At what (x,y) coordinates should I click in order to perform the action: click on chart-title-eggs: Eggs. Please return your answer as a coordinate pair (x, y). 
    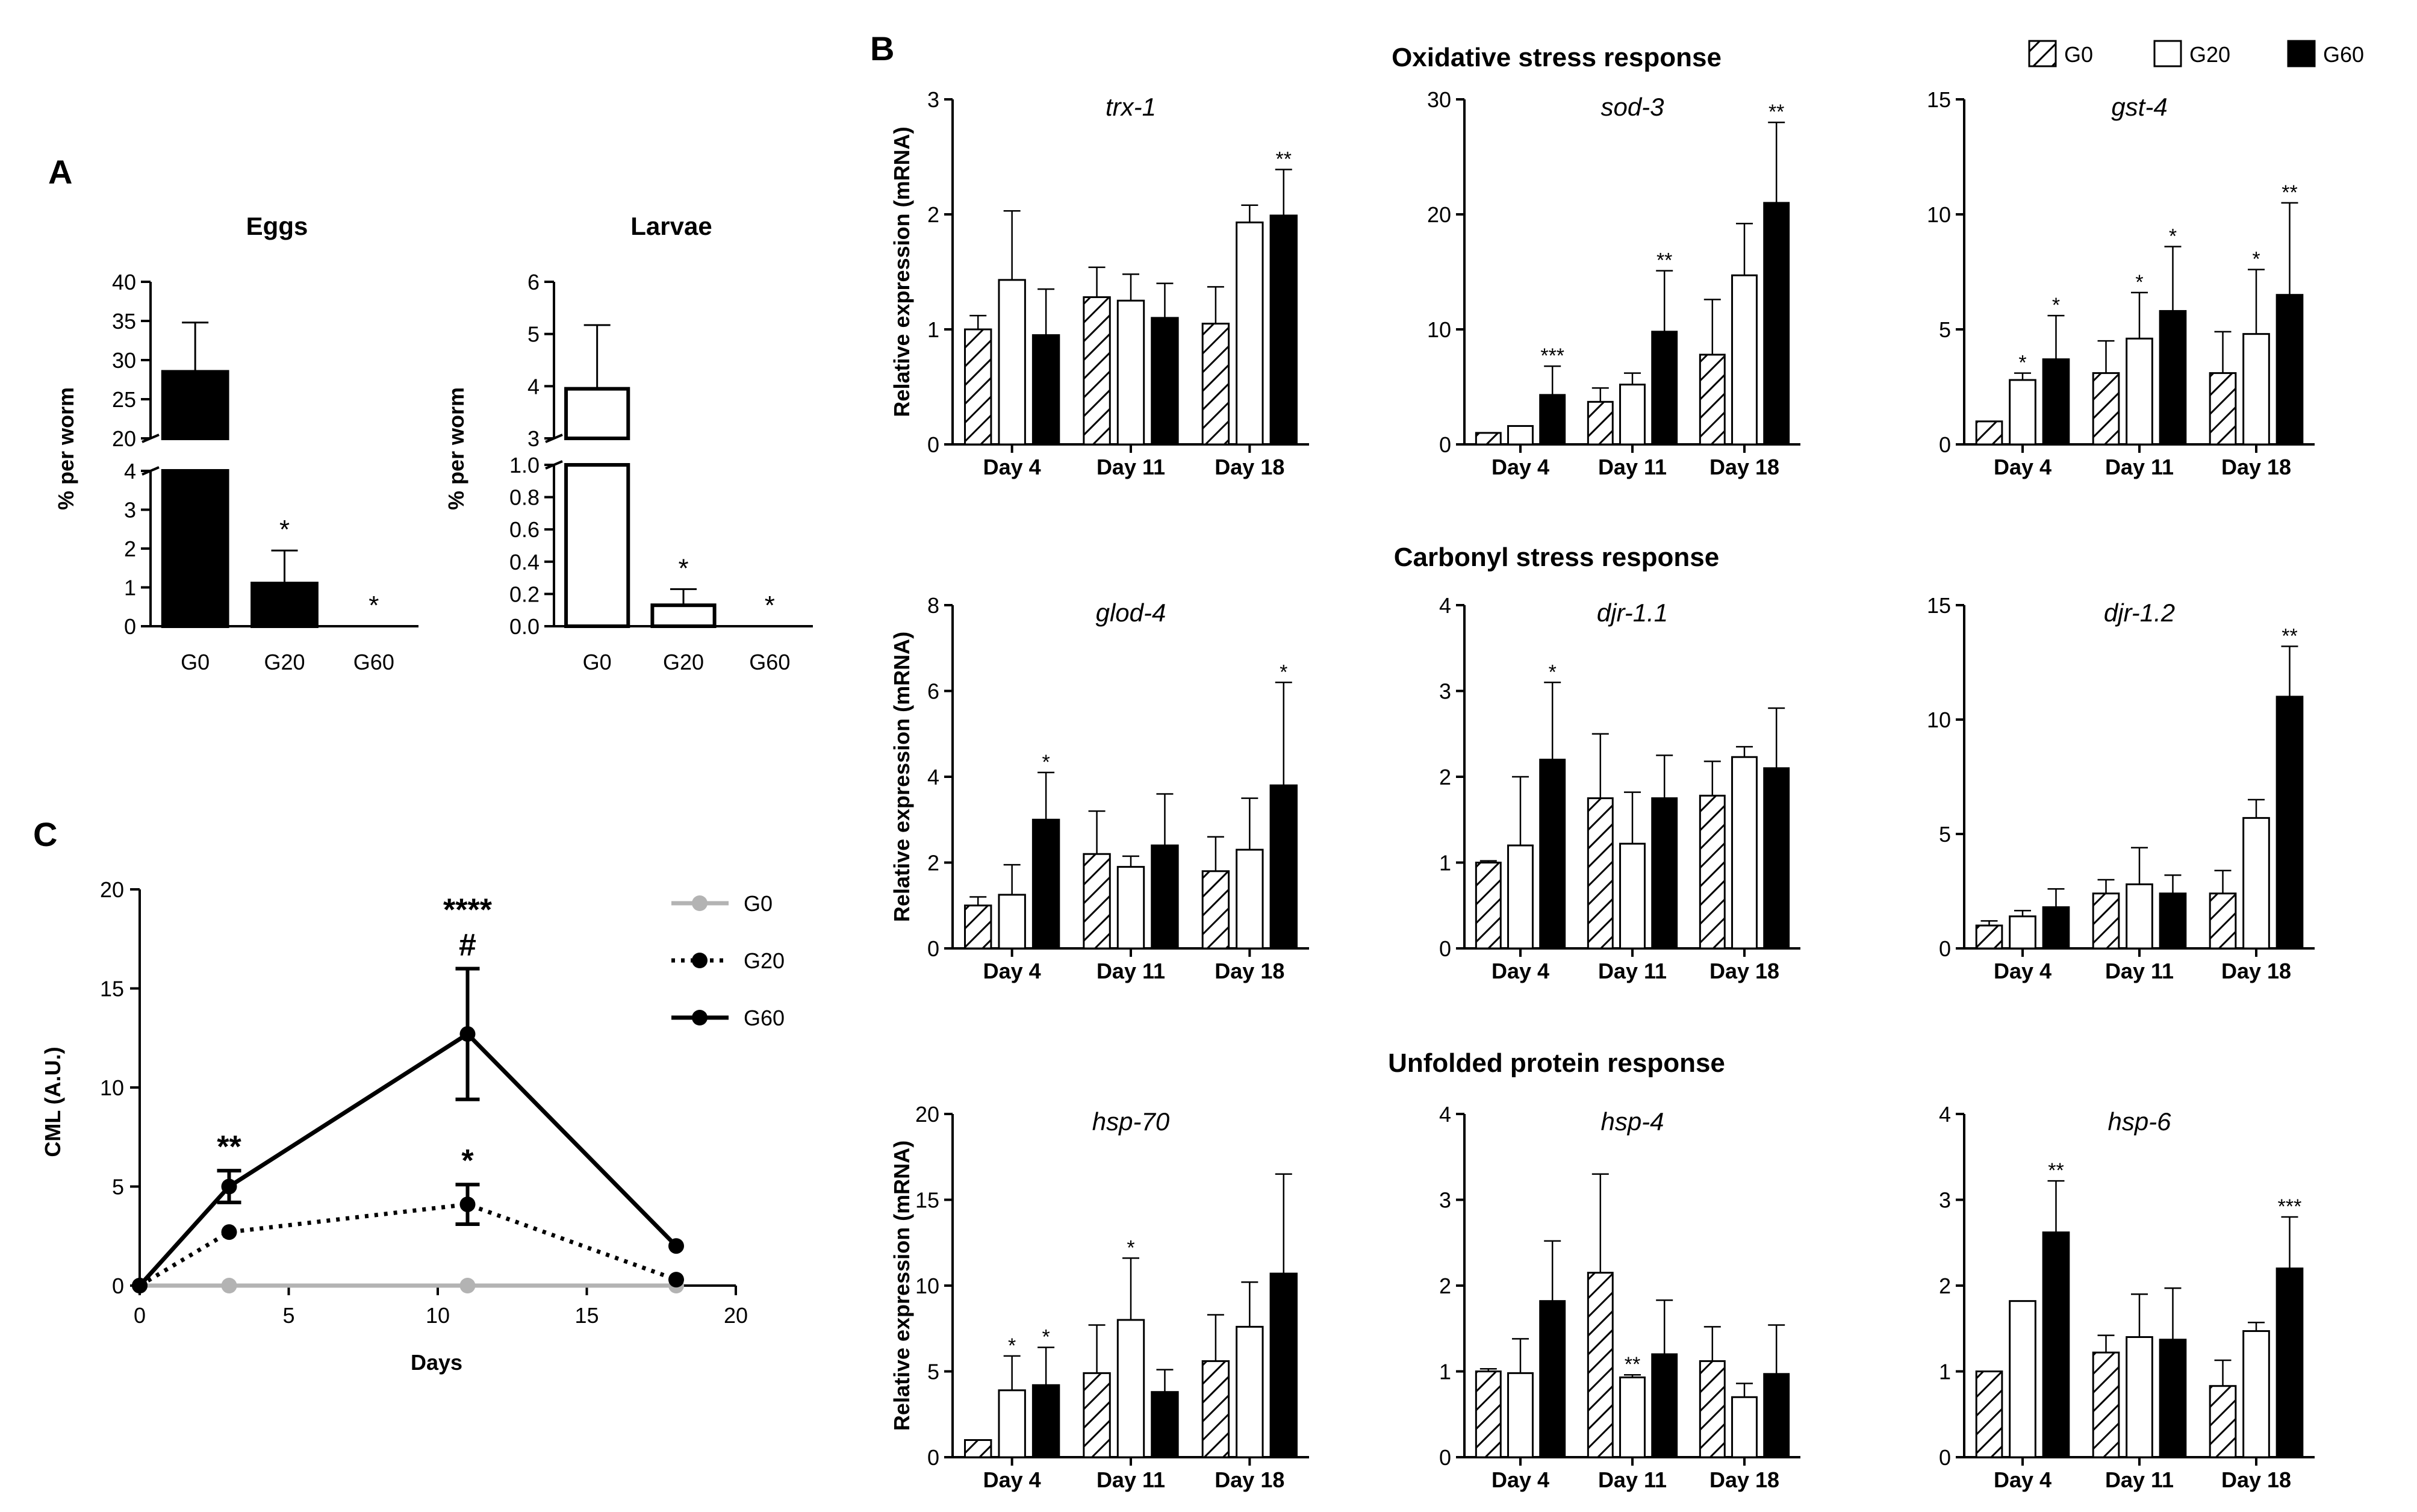
    Looking at the image, I should click on (277, 226).